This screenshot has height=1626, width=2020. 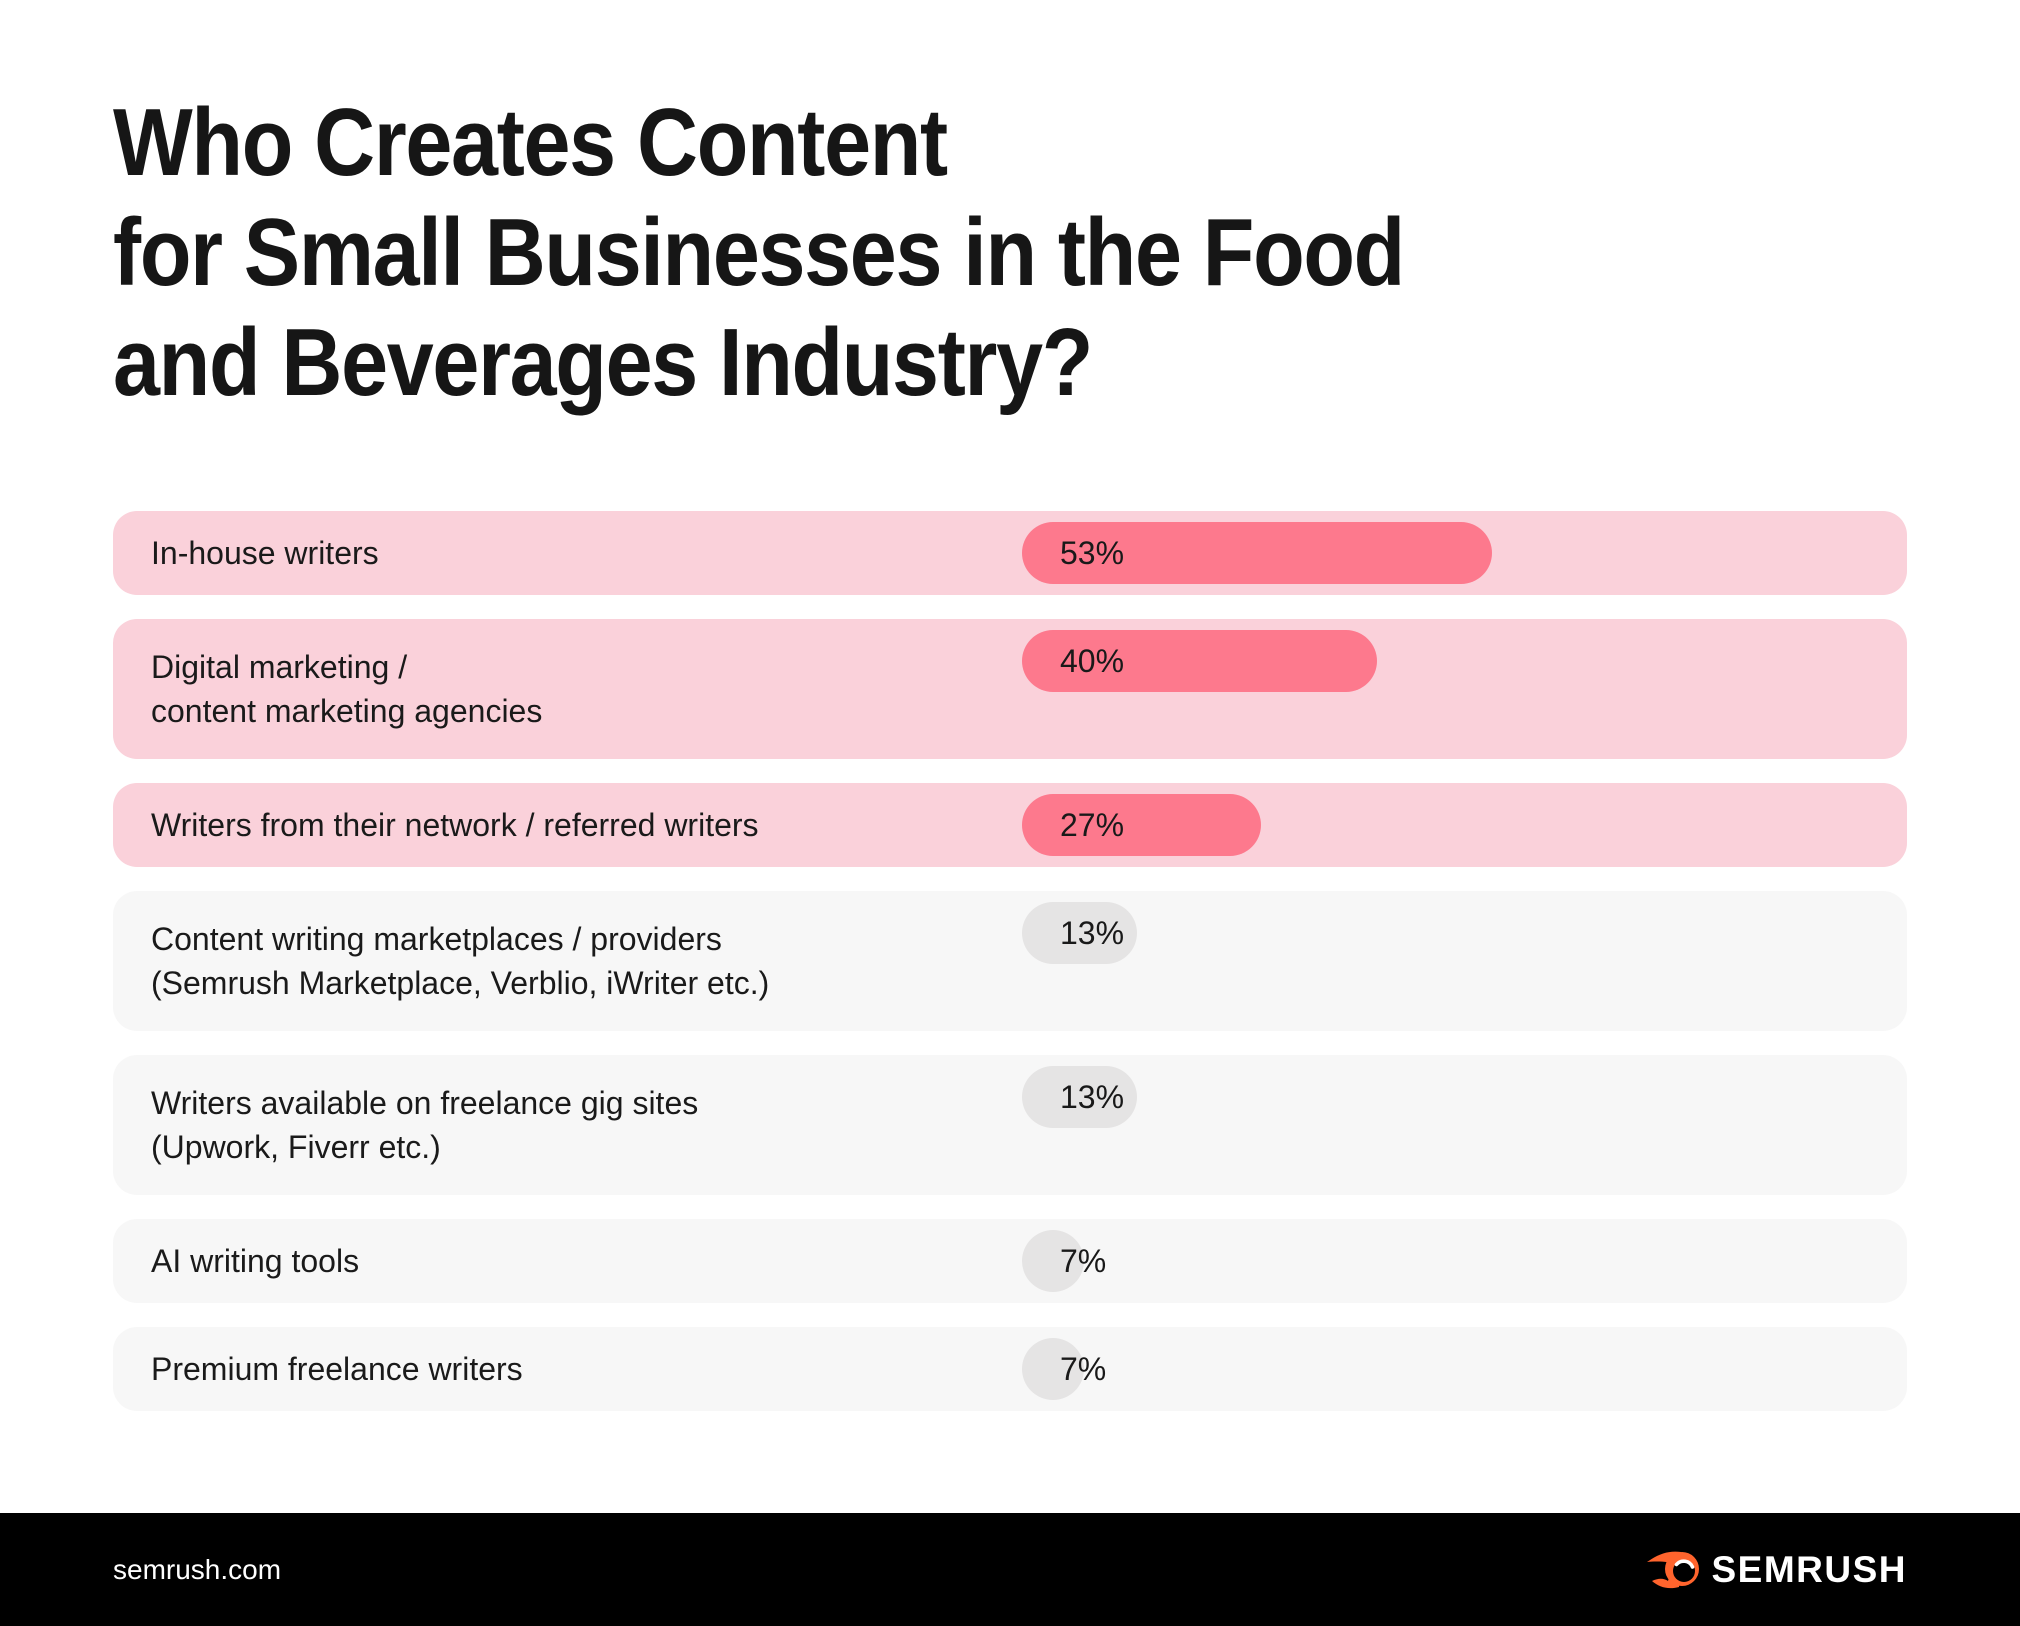 I want to click on chart-title-line1: Who Creates Content, so click(x=530, y=142).